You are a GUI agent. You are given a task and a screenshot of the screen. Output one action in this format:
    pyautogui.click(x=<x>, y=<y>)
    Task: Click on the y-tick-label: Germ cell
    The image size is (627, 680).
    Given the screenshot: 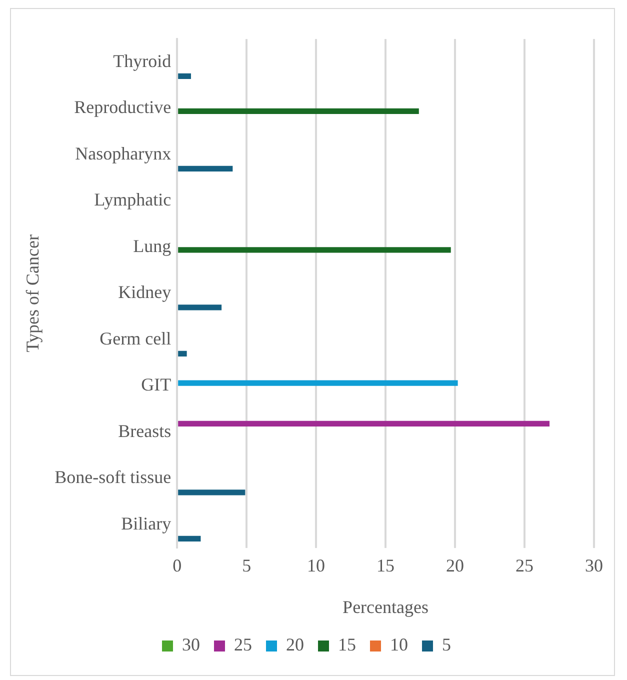 What is the action you would take?
    pyautogui.click(x=136, y=338)
    